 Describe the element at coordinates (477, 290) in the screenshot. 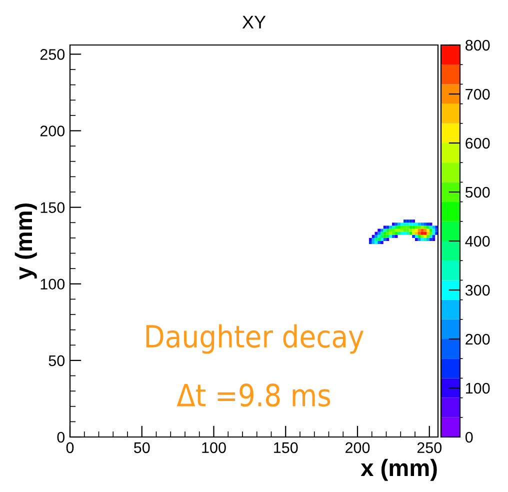

I see `color-bar-label: 300` at that location.